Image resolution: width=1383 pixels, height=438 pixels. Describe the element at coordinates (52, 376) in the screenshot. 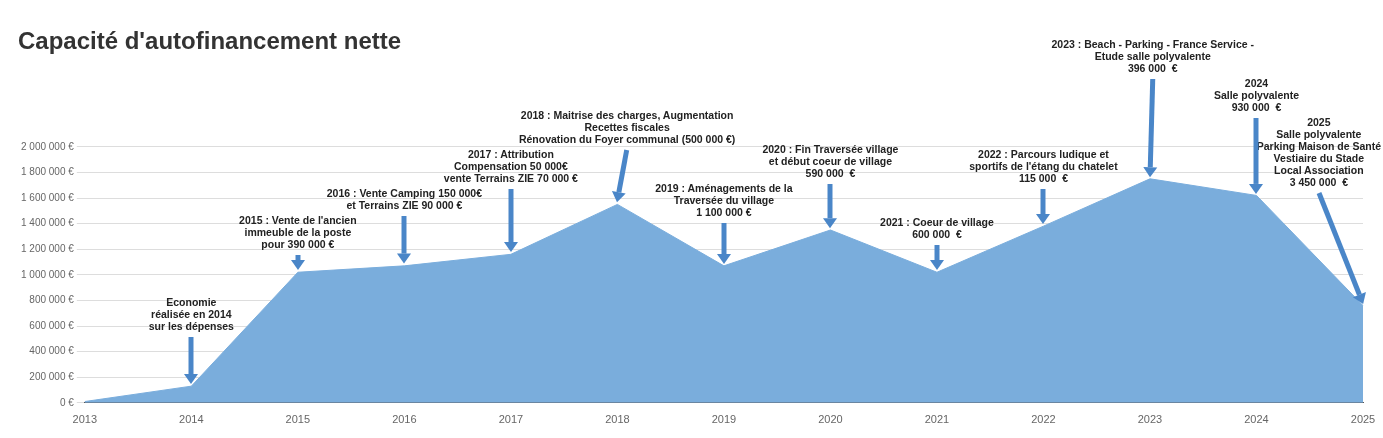

I see `y-tick-label: 200 000 €` at that location.